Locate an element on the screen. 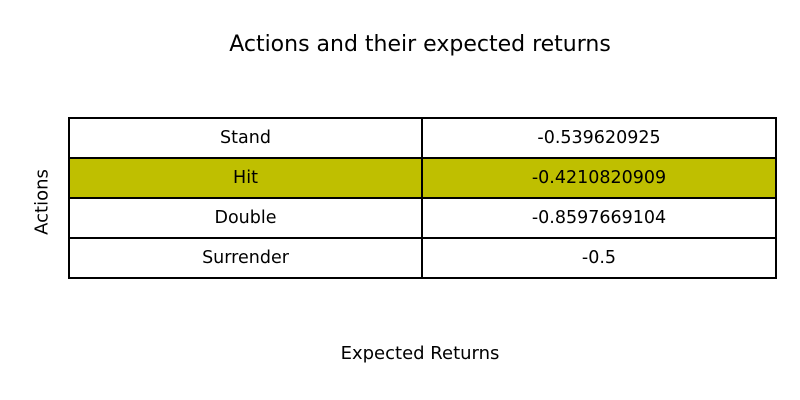  action-cell: Surrender is located at coordinates (245, 258).